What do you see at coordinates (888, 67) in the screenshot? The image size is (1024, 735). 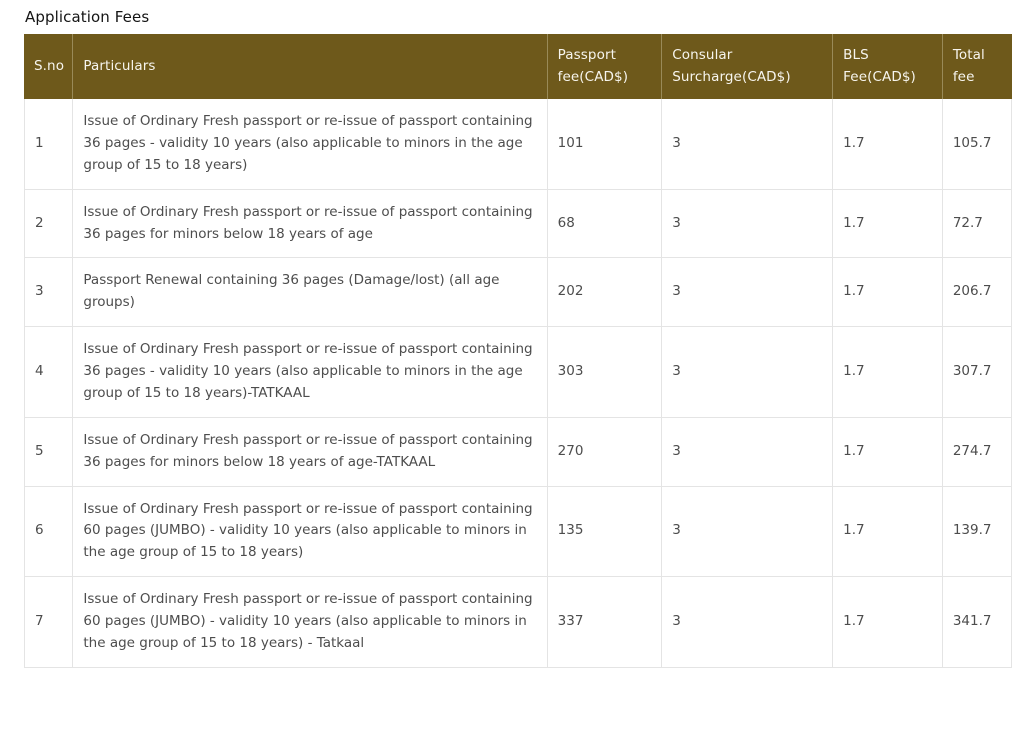 I see `column-header-bls-fee: BLS Fee(CAD$)` at bounding box center [888, 67].